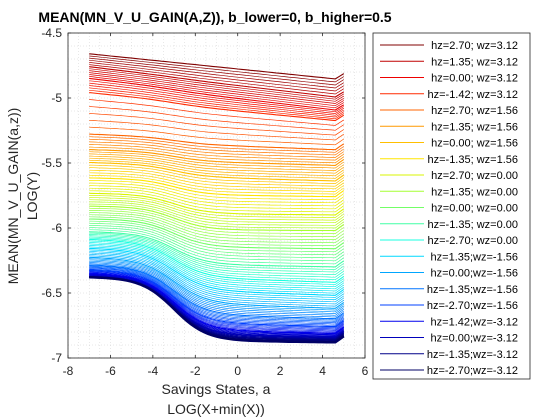 The height and width of the screenshot is (420, 560). I want to click on x-tick-label: 4, so click(322, 371).